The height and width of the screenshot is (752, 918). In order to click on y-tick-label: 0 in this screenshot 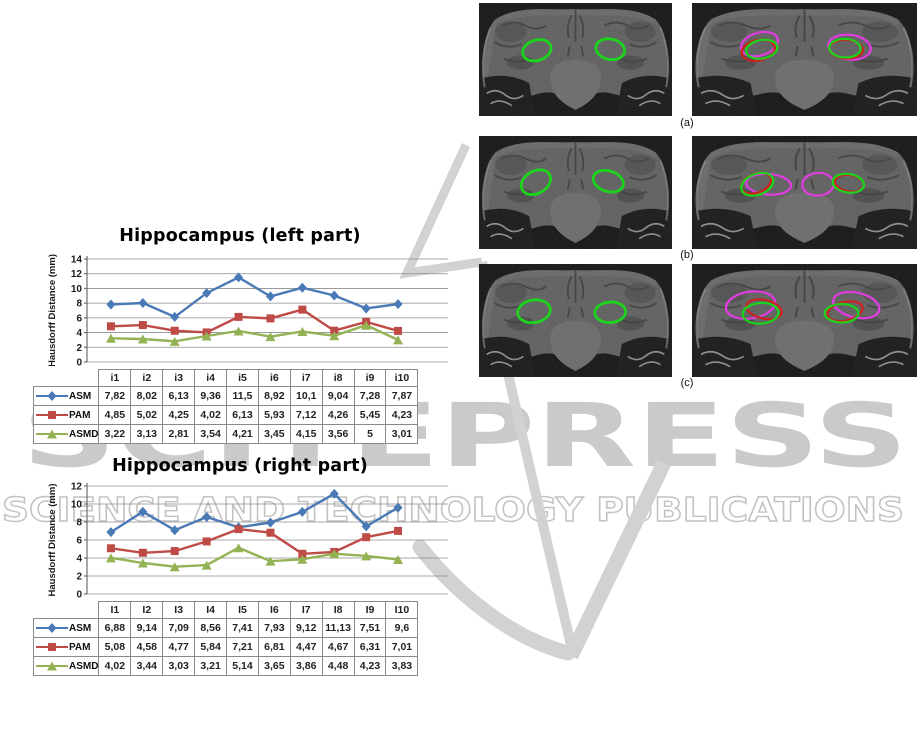, I will do `click(79, 362)`.